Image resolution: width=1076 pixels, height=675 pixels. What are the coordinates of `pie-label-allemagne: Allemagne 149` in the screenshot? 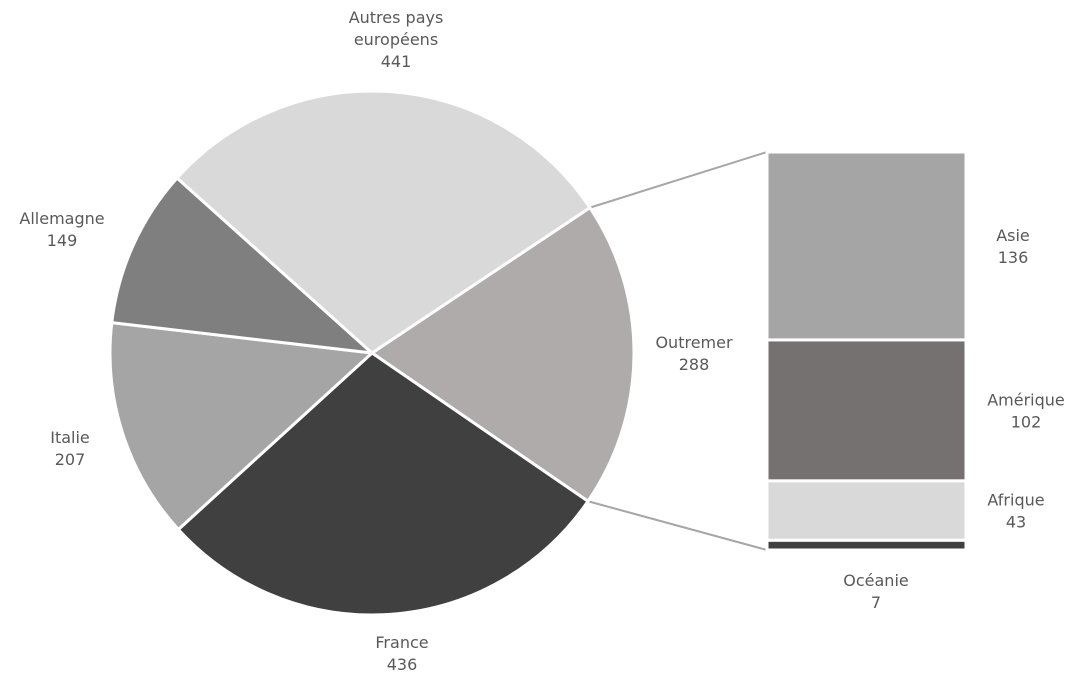 It's located at (61, 229).